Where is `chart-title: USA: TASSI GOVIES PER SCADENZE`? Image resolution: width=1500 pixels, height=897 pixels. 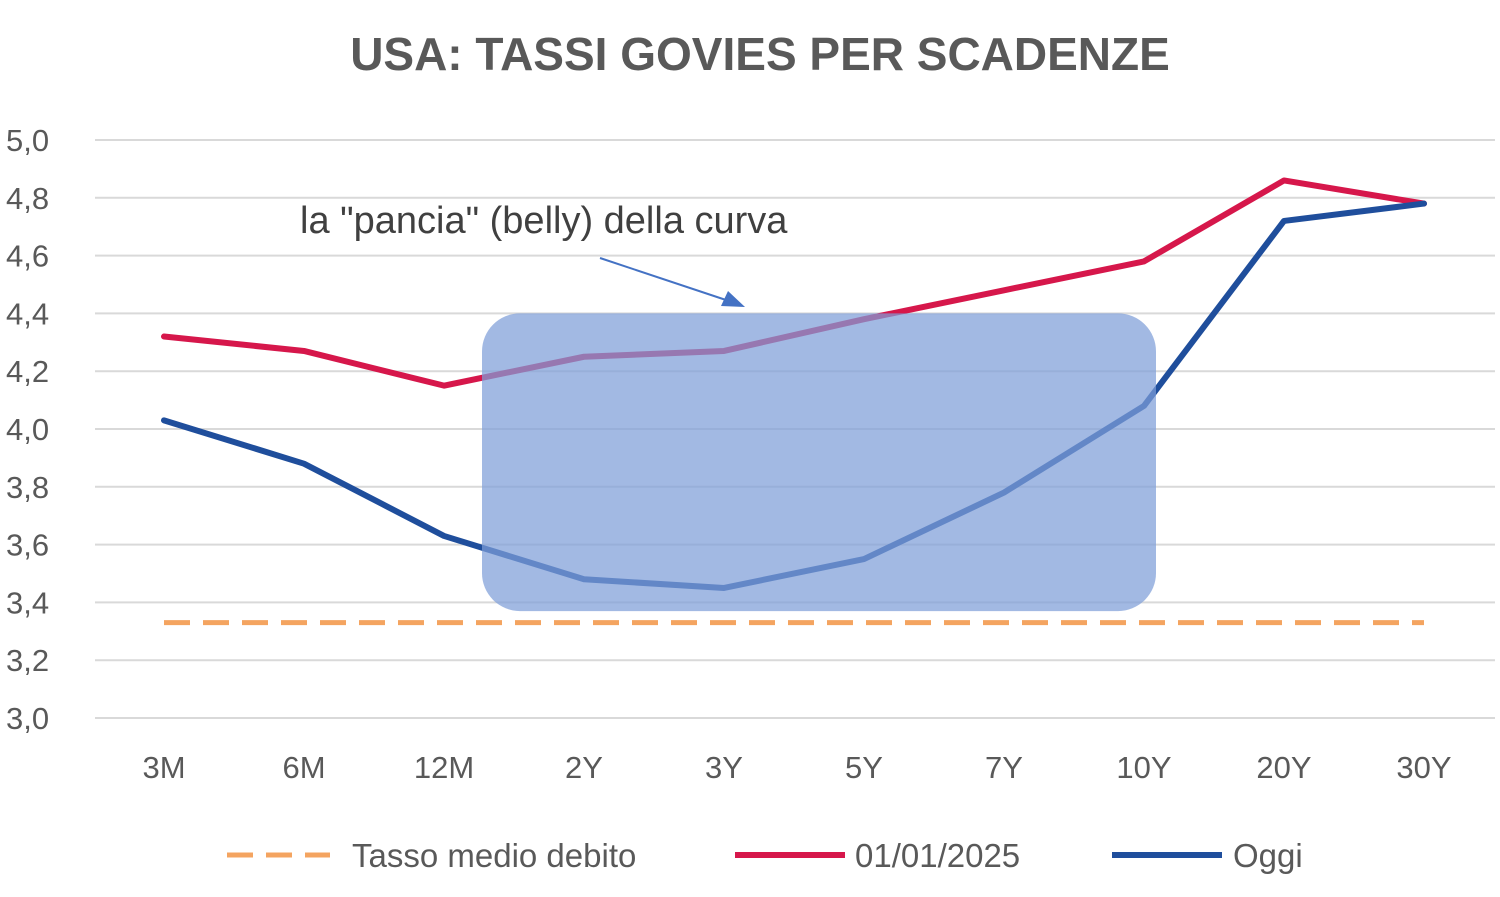 chart-title: USA: TASSI GOVIES PER SCADENZE is located at coordinates (760, 54).